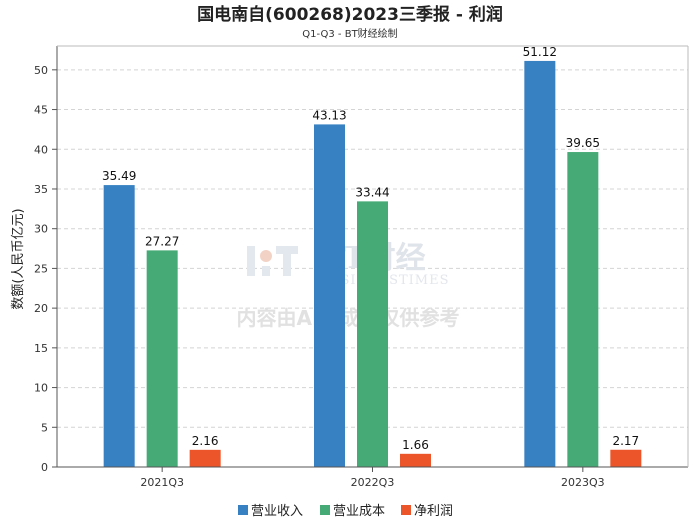  Describe the element at coordinates (583, 143) in the screenshot. I see `data-label: 39.65` at that location.